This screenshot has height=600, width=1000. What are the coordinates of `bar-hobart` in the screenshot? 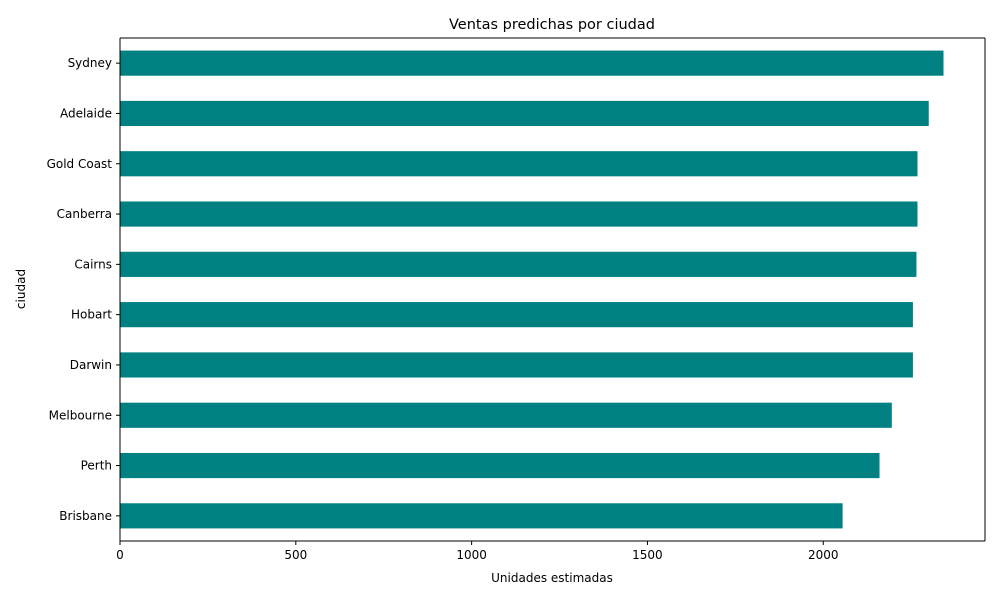 It's located at (516, 315).